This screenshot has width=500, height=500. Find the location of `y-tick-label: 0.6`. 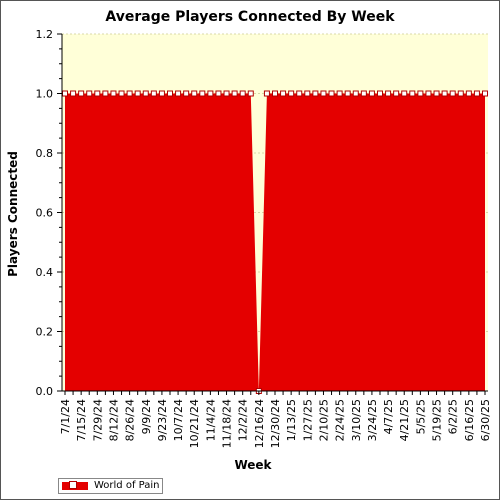

y-tick-label: 0.6 is located at coordinates (45, 213).